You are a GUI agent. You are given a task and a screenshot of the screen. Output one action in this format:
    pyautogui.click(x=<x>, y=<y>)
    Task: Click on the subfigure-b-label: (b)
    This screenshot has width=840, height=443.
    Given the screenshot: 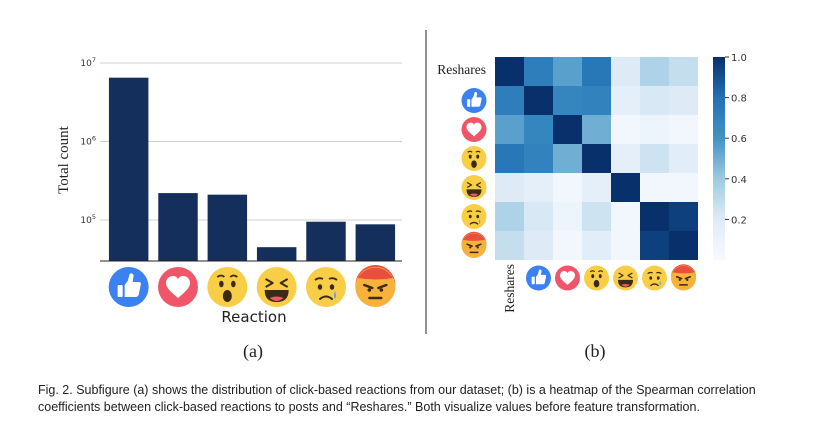 What is the action you would take?
    pyautogui.click(x=595, y=351)
    